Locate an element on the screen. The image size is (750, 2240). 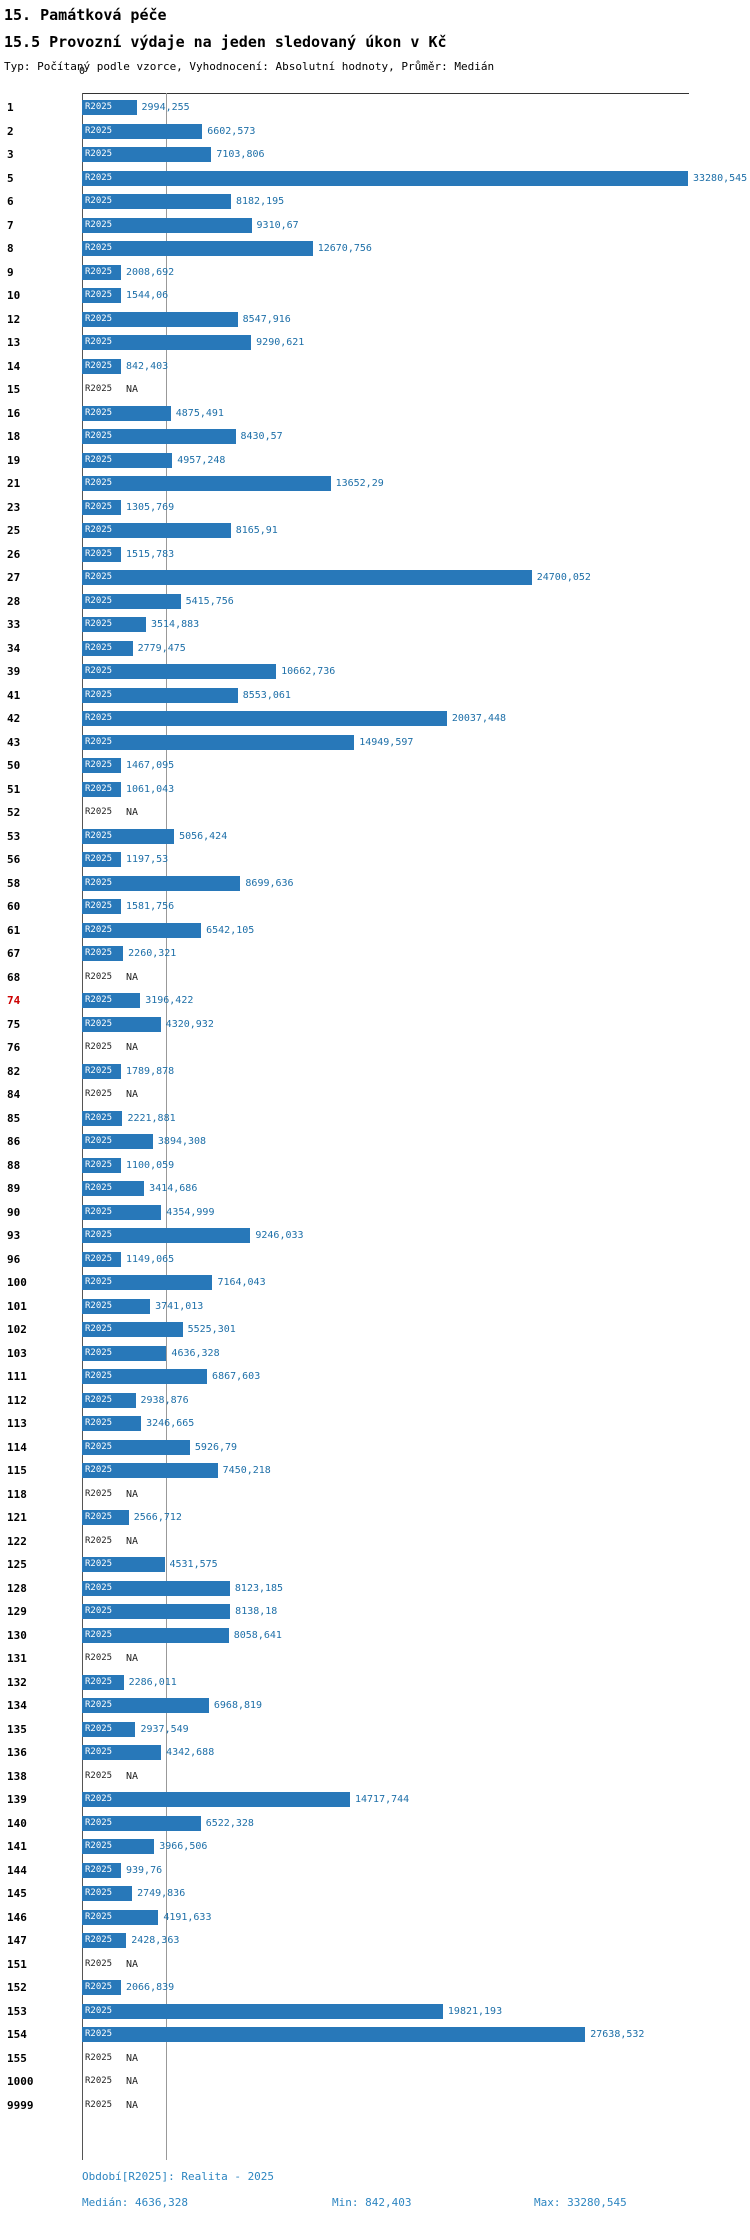
bar-row: 23 R2025 1305,769 is located at coordinates (375, 508).